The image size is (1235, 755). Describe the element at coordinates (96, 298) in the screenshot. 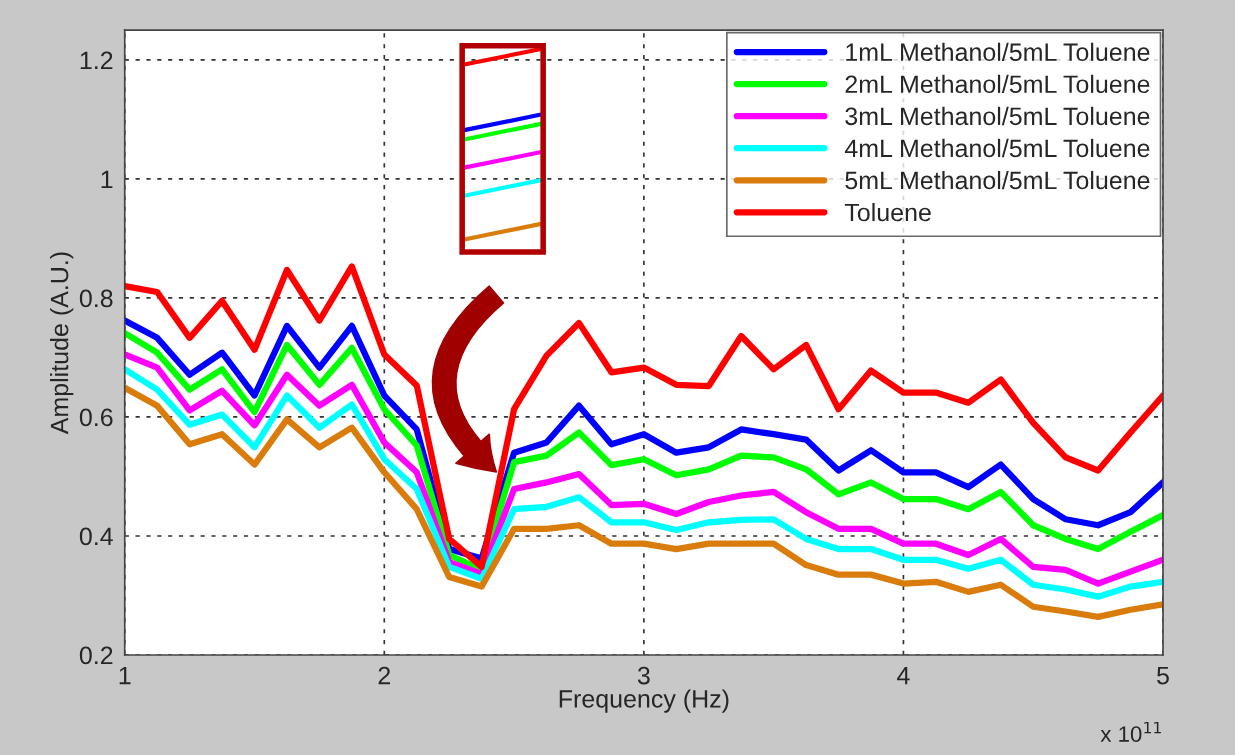

I see `y-tick-label: 0.8` at that location.